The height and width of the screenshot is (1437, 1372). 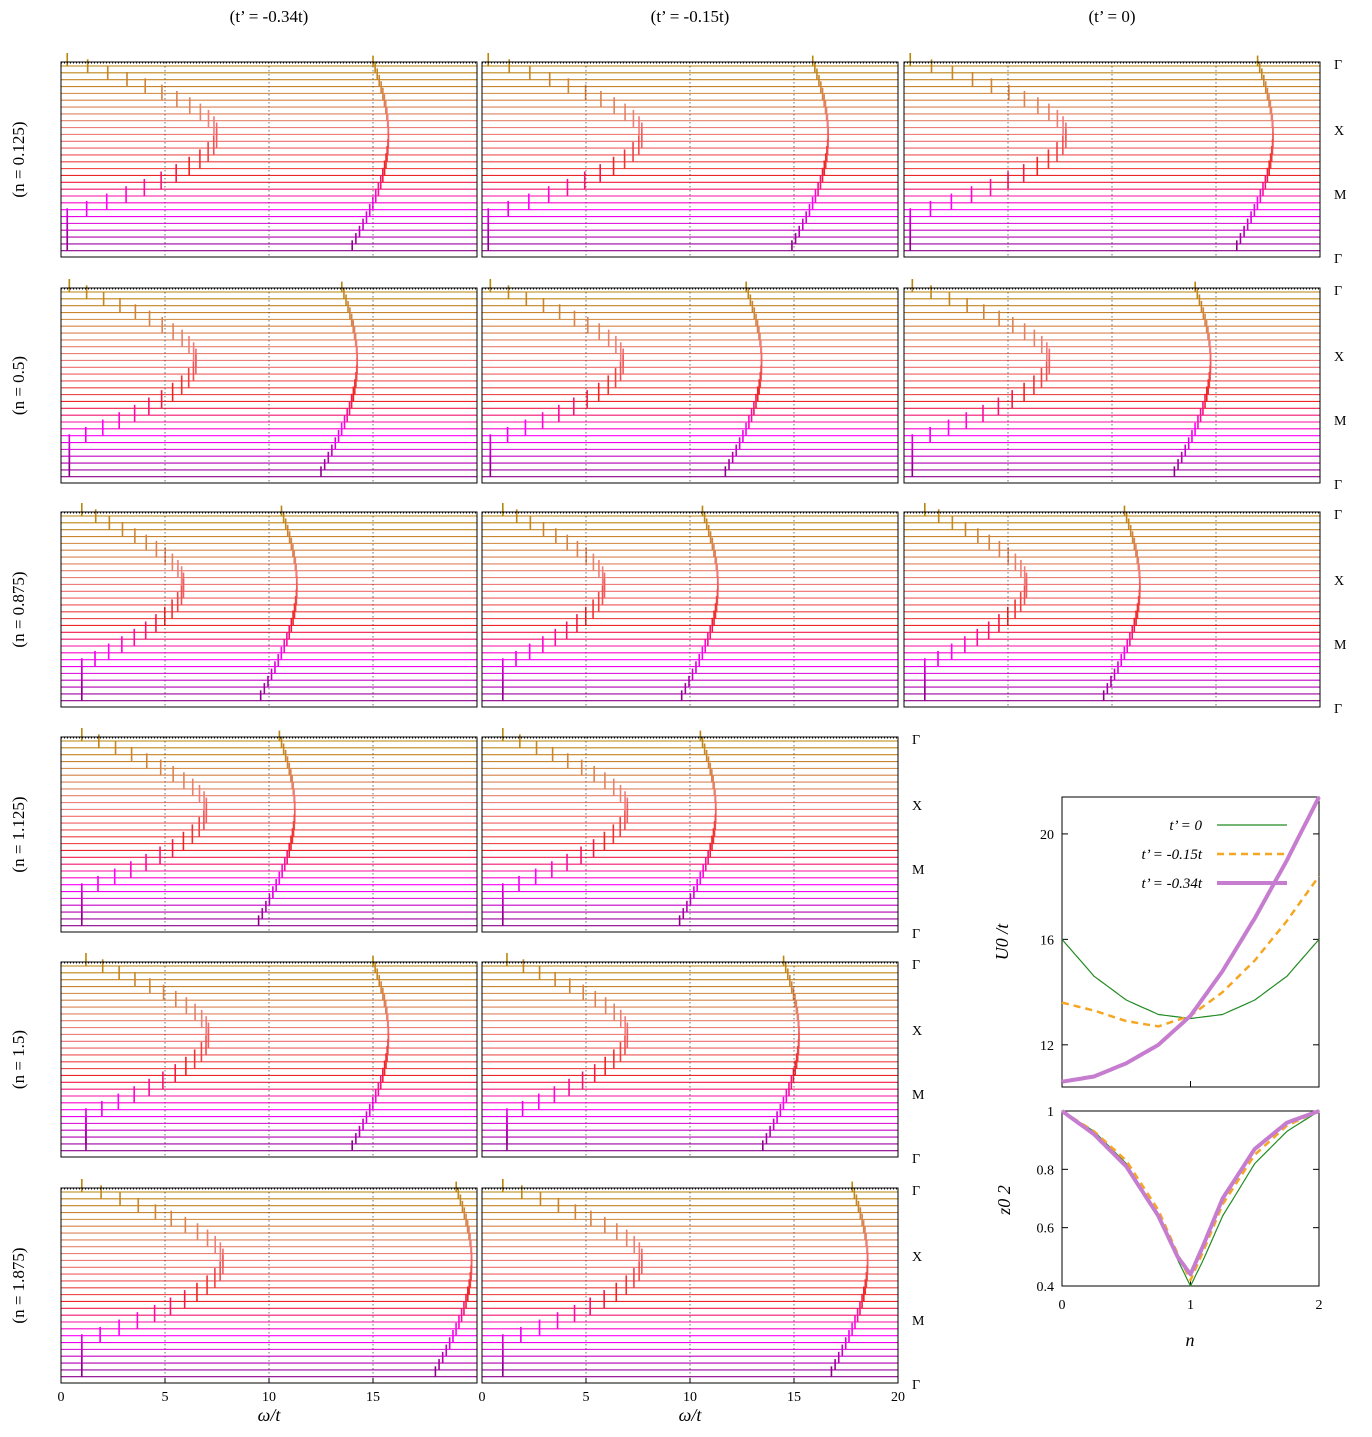 I want to click on x-axis: 0 5 10 15 20 ω/t, so click(x=692, y=1401).